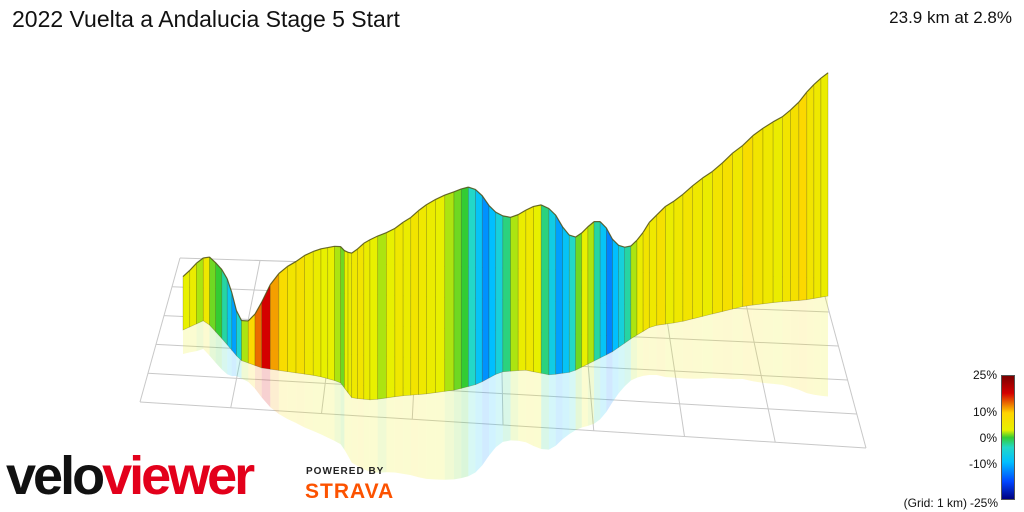  Describe the element at coordinates (350, 491) in the screenshot. I see `strava-logo: STRAVA` at that location.